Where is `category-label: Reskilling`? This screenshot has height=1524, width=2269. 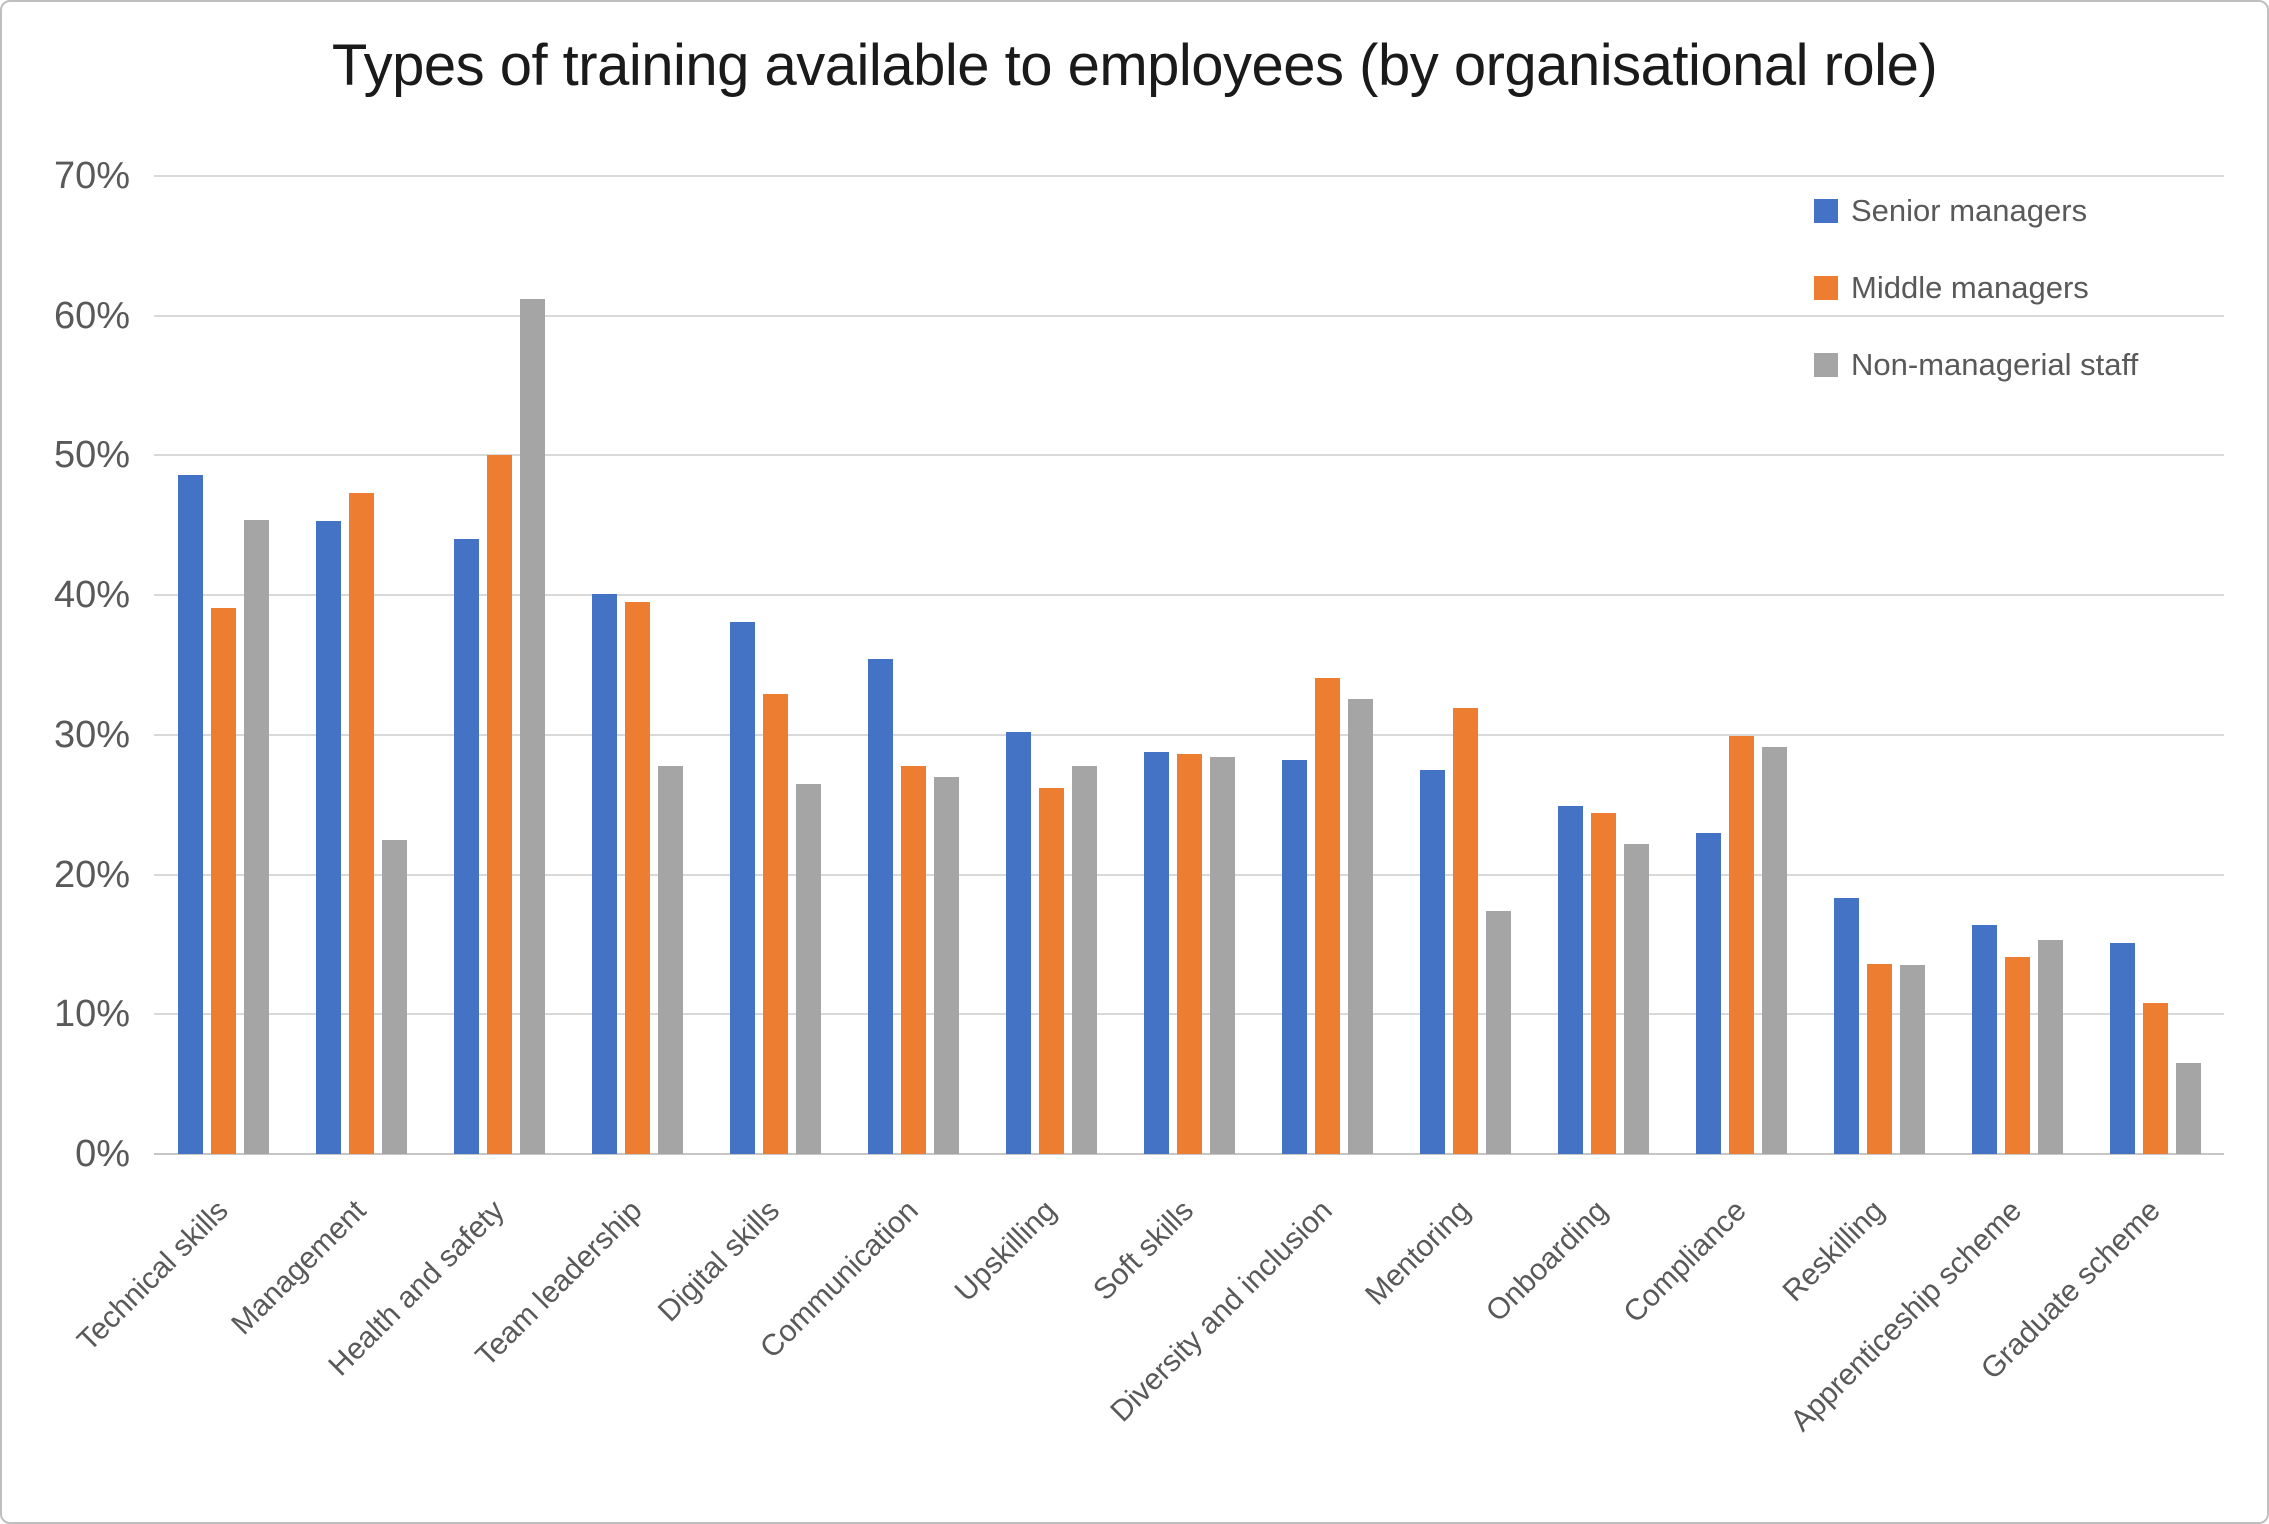 category-label: Reskilling is located at coordinates (1833, 1251).